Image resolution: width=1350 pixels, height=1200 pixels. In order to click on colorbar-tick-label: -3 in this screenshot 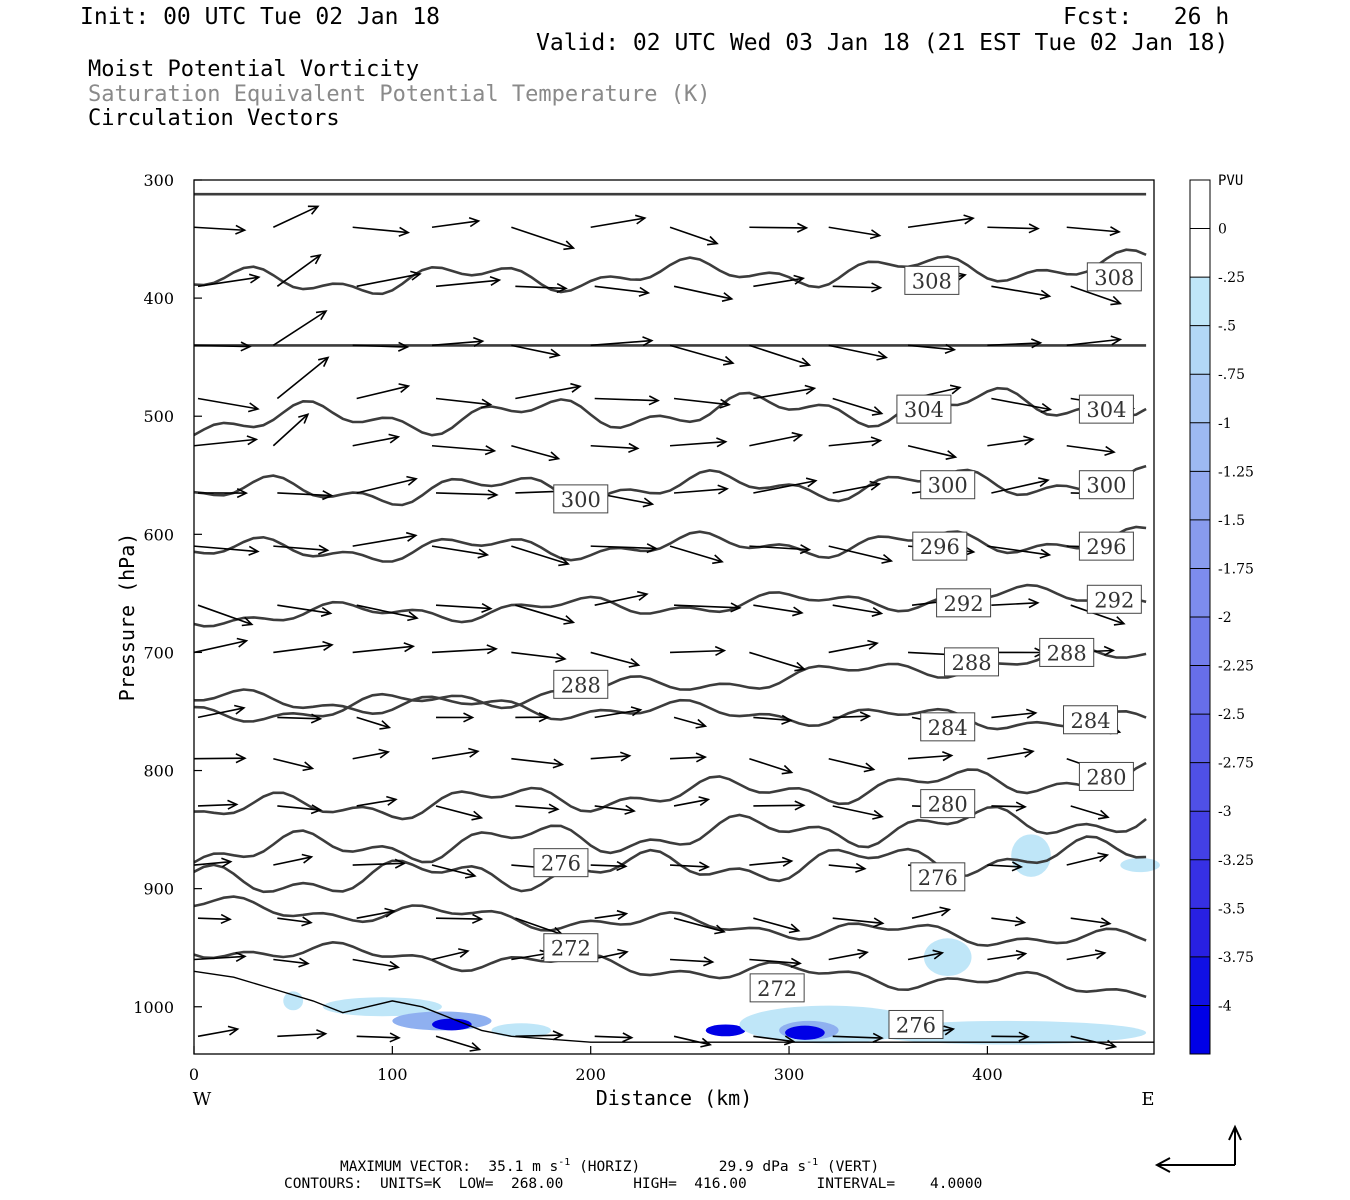, I will do `click(1225, 812)`.